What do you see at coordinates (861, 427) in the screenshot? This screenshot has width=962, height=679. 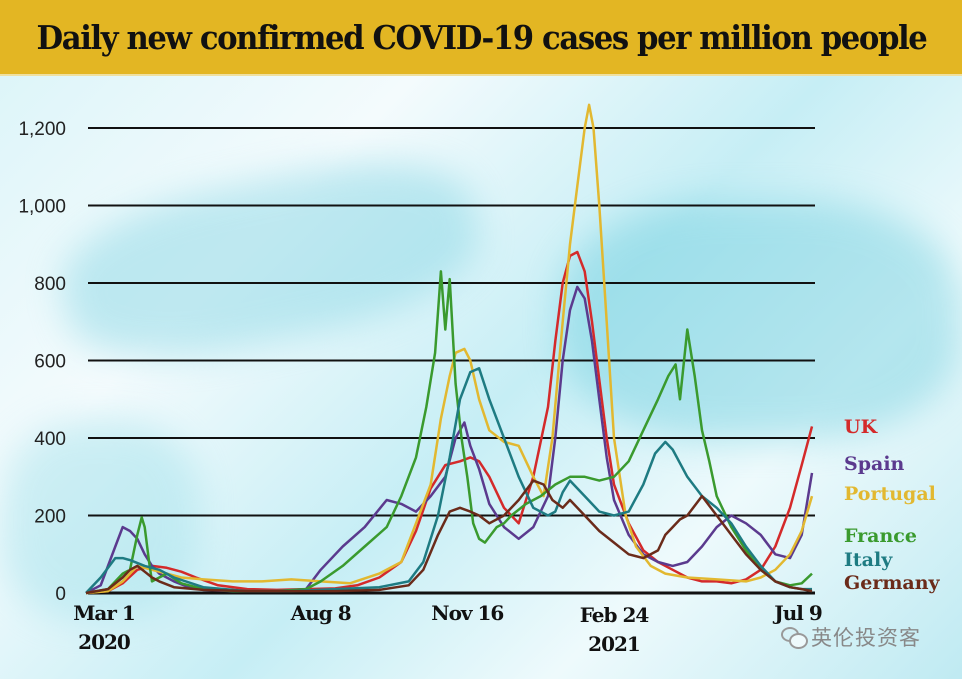 I see `legend-uk: UK` at bounding box center [861, 427].